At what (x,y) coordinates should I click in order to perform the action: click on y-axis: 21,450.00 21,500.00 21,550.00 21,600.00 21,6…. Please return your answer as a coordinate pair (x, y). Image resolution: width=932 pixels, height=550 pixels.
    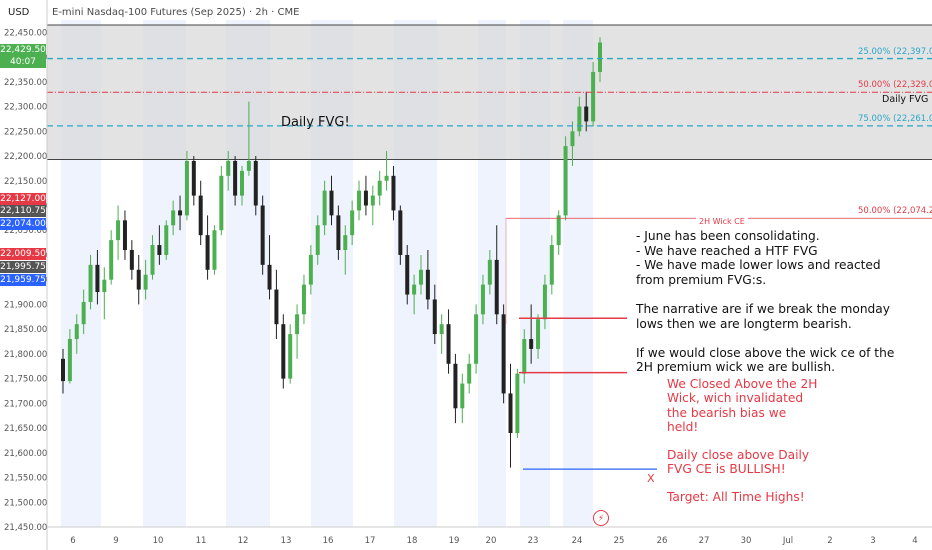
    Looking at the image, I should click on (26, 275).